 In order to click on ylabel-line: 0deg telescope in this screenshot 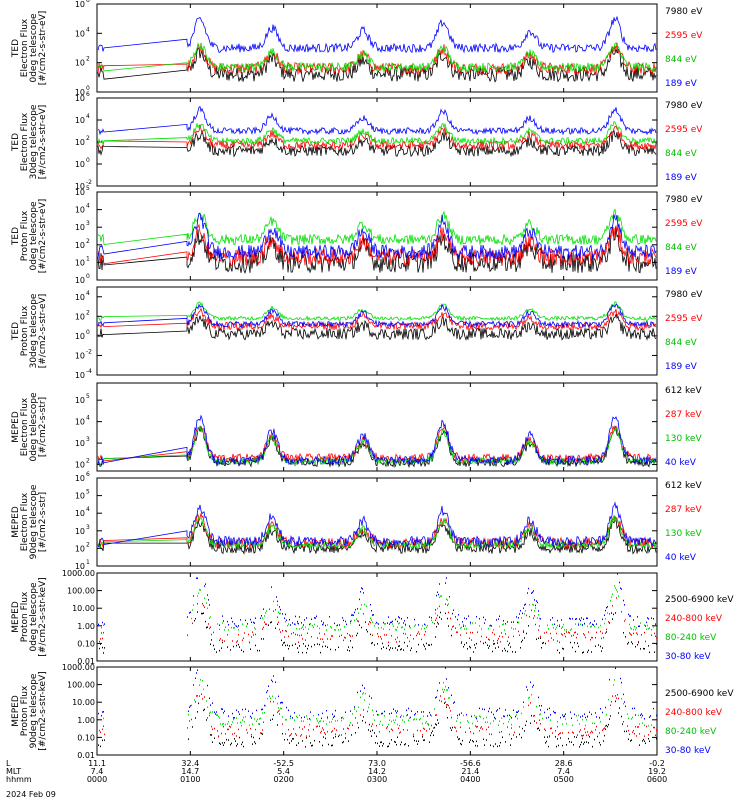, I will do `click(34, 427)`.